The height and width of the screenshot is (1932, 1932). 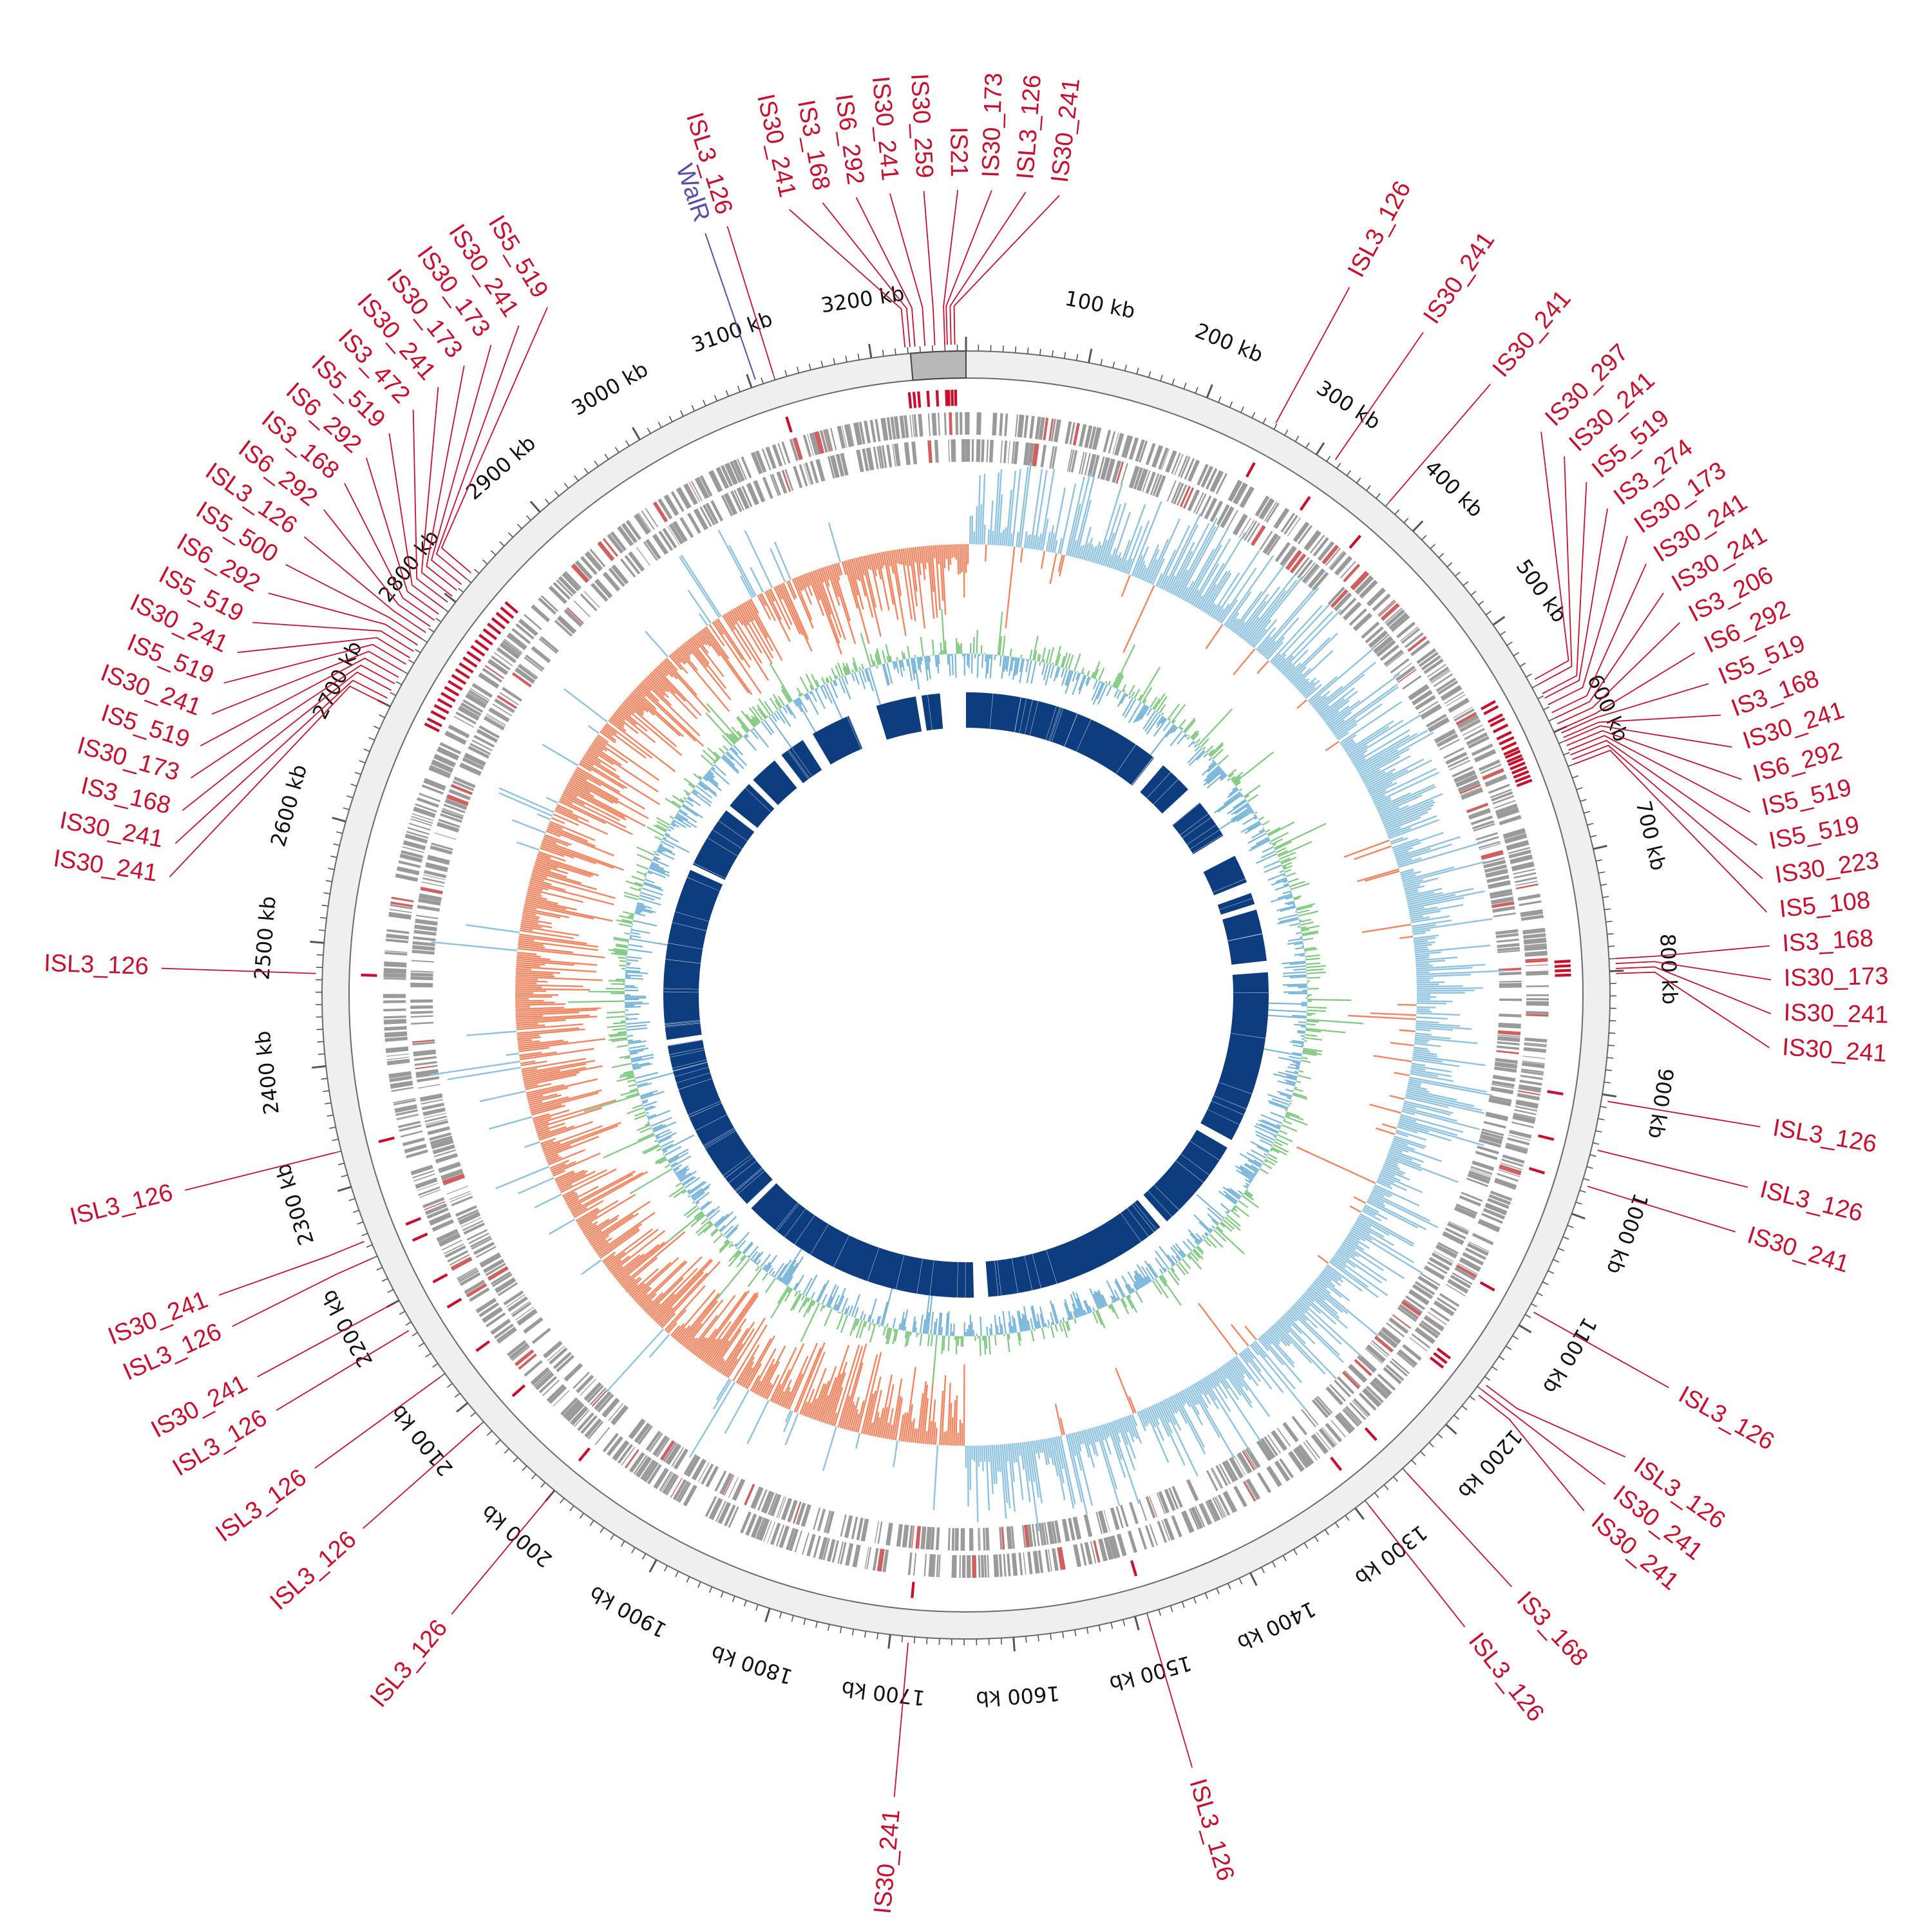 What do you see at coordinates (1198, 828) in the screenshot?
I see `conserved-region` at bounding box center [1198, 828].